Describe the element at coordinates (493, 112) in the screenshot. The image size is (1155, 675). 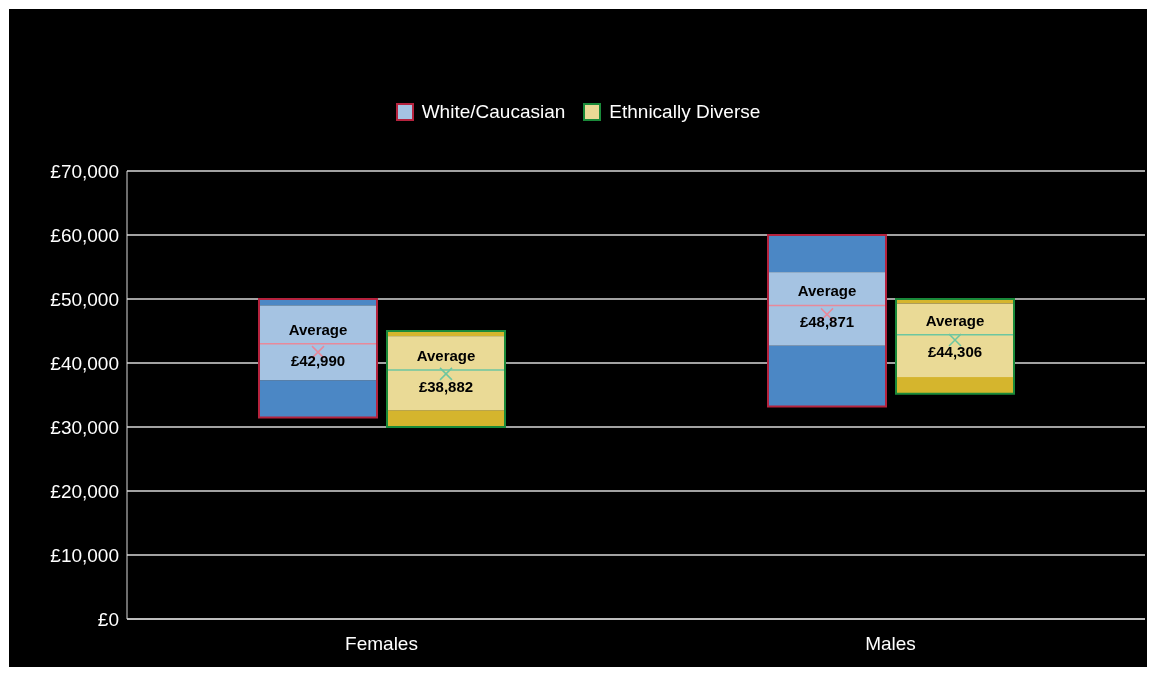
I see `legend-label: White/Caucasian` at that location.